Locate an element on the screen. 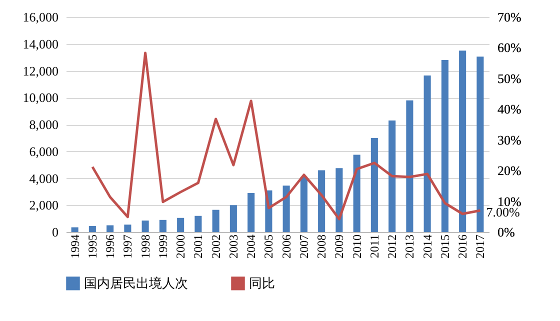 The image size is (560, 321). legend-label: 国内居民出境人次 is located at coordinates (136, 282).